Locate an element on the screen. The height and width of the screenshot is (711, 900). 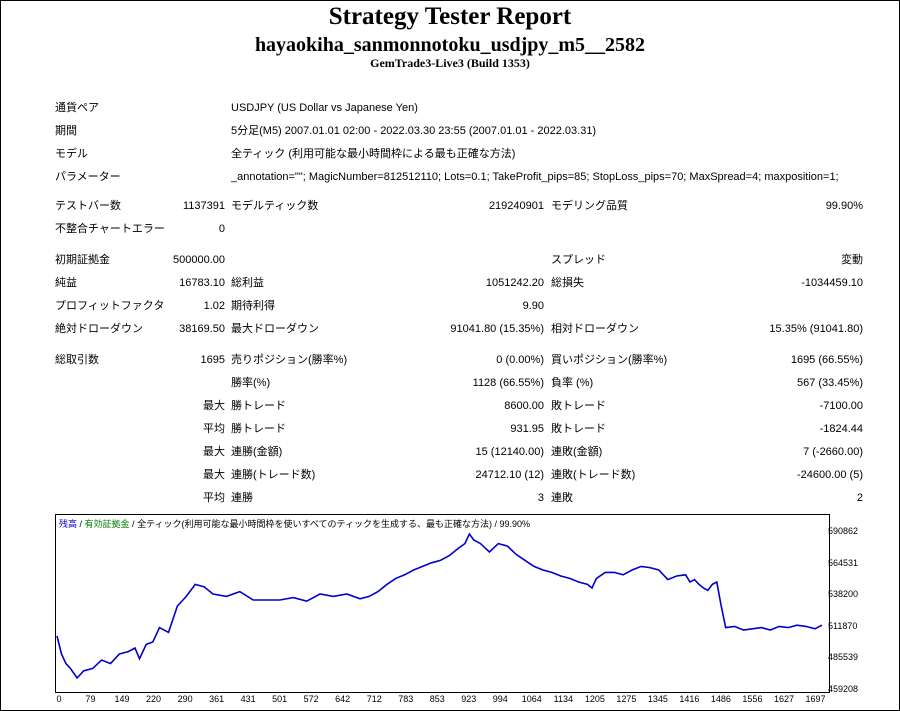
x-tick-label: 79 is located at coordinates (90, 699).